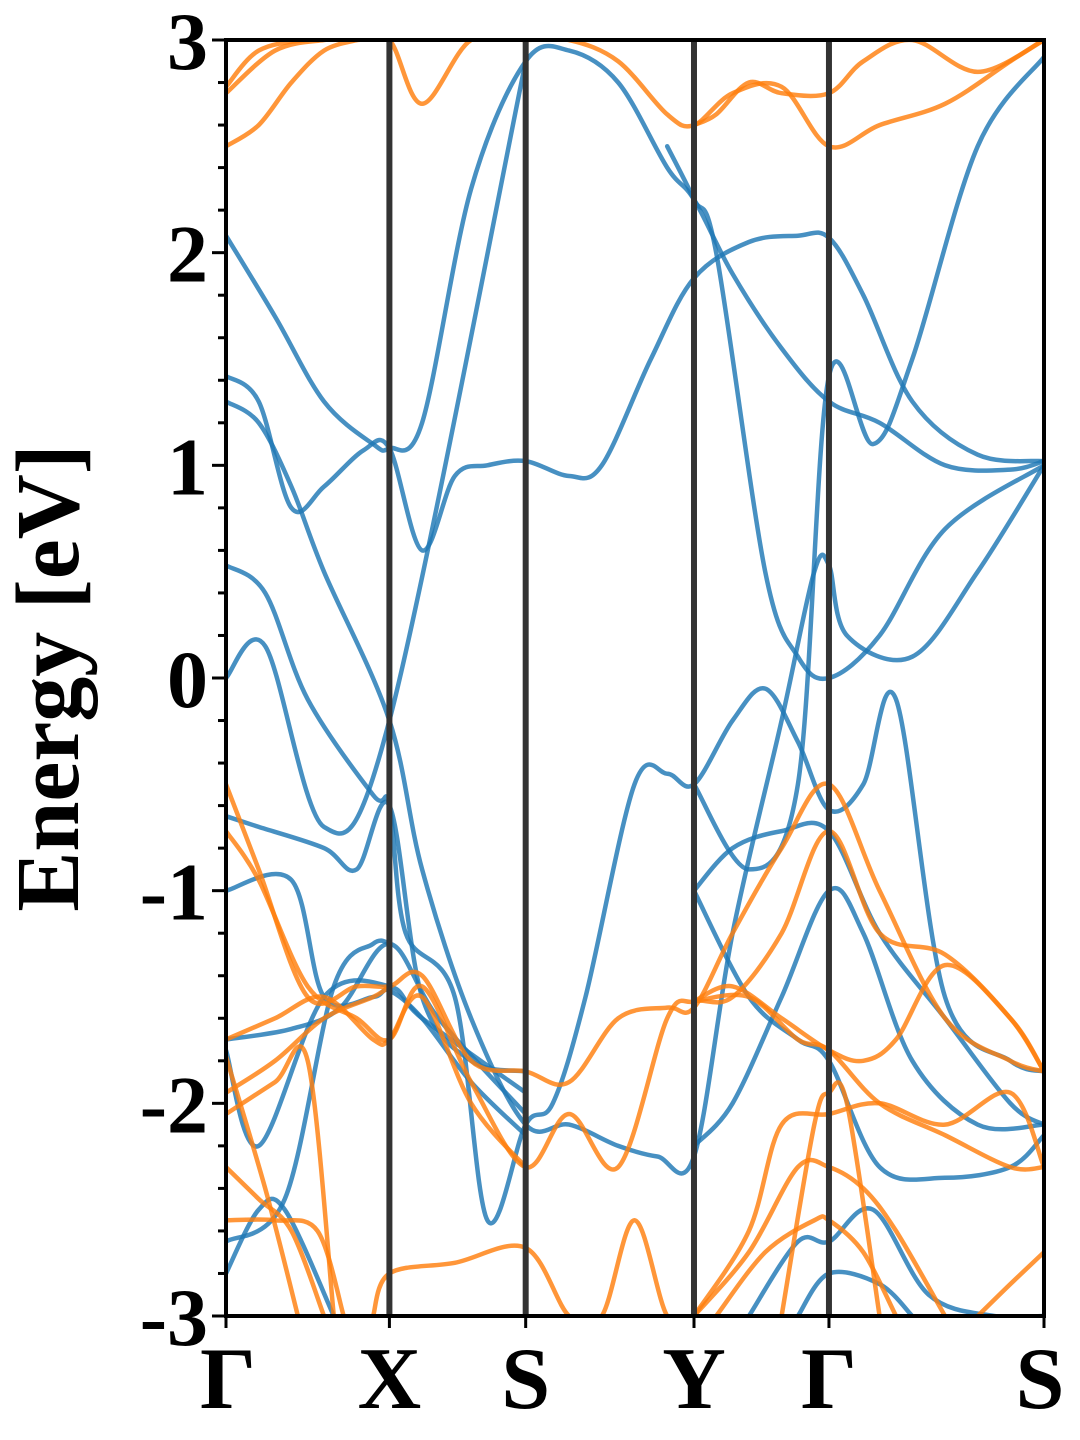  I want to click on y-axis-ticks: -3 -2 -1 0 1 2 3, so click(183, 681).